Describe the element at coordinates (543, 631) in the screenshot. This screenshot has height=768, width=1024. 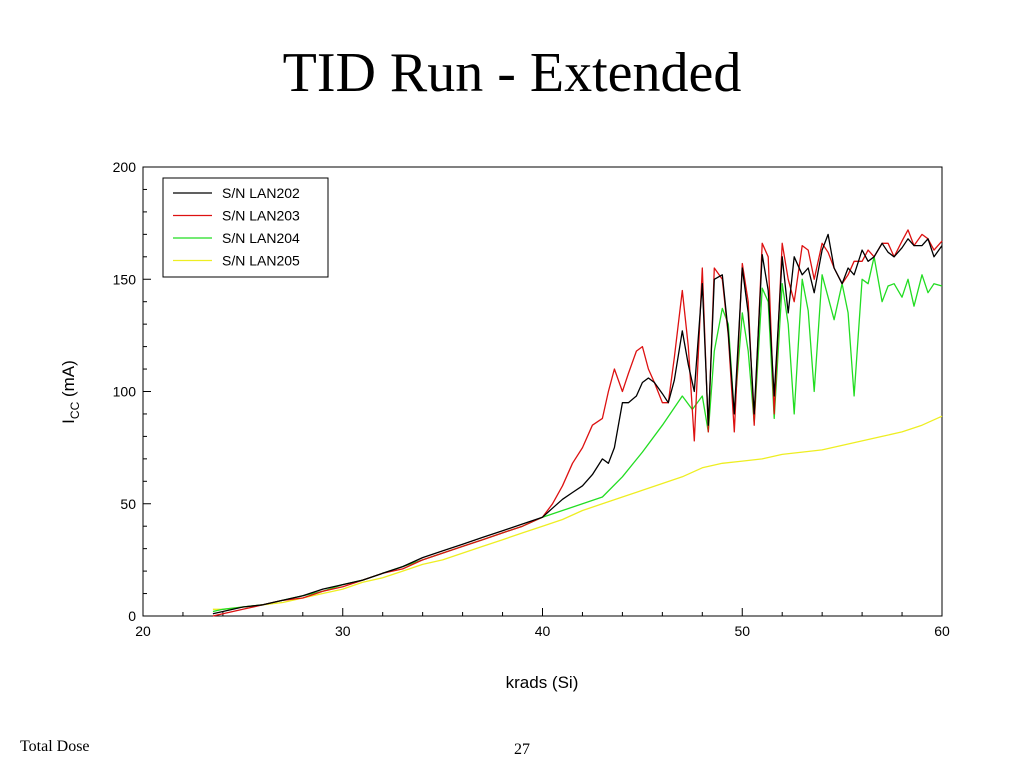
I see `x-tick-label: 40` at that location.